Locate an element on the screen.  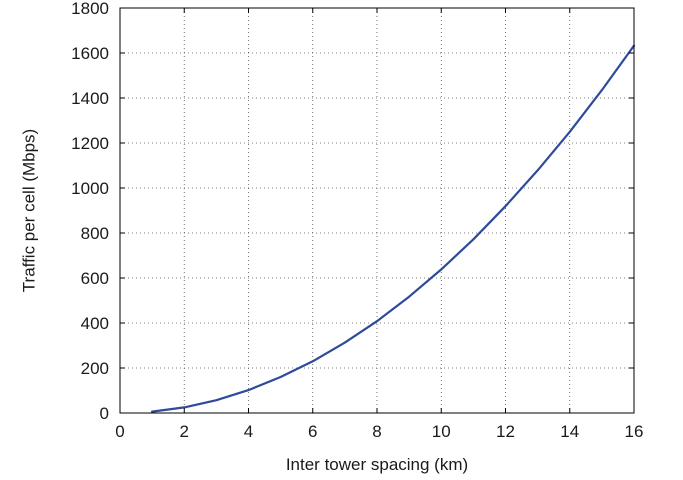
x-tick-label: 0 is located at coordinates (119, 431).